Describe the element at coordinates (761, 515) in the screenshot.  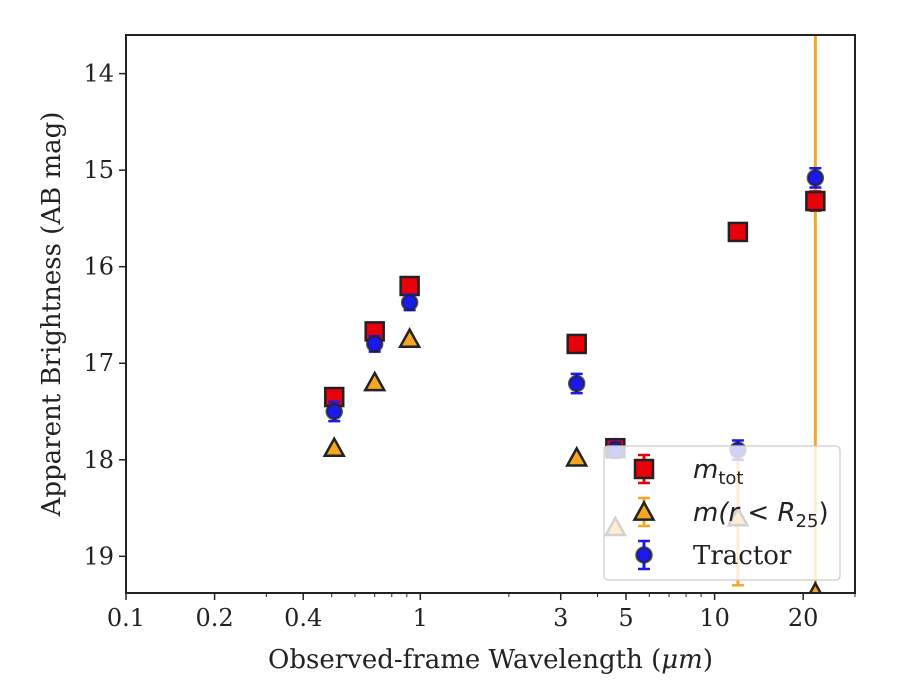
I see `legend-label-mr25: m(r < R25)` at that location.